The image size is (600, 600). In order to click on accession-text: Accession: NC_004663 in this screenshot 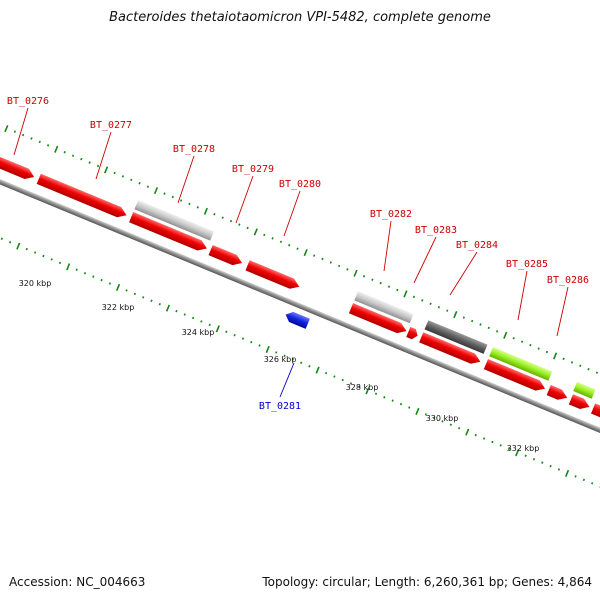, I will do `click(77, 582)`.